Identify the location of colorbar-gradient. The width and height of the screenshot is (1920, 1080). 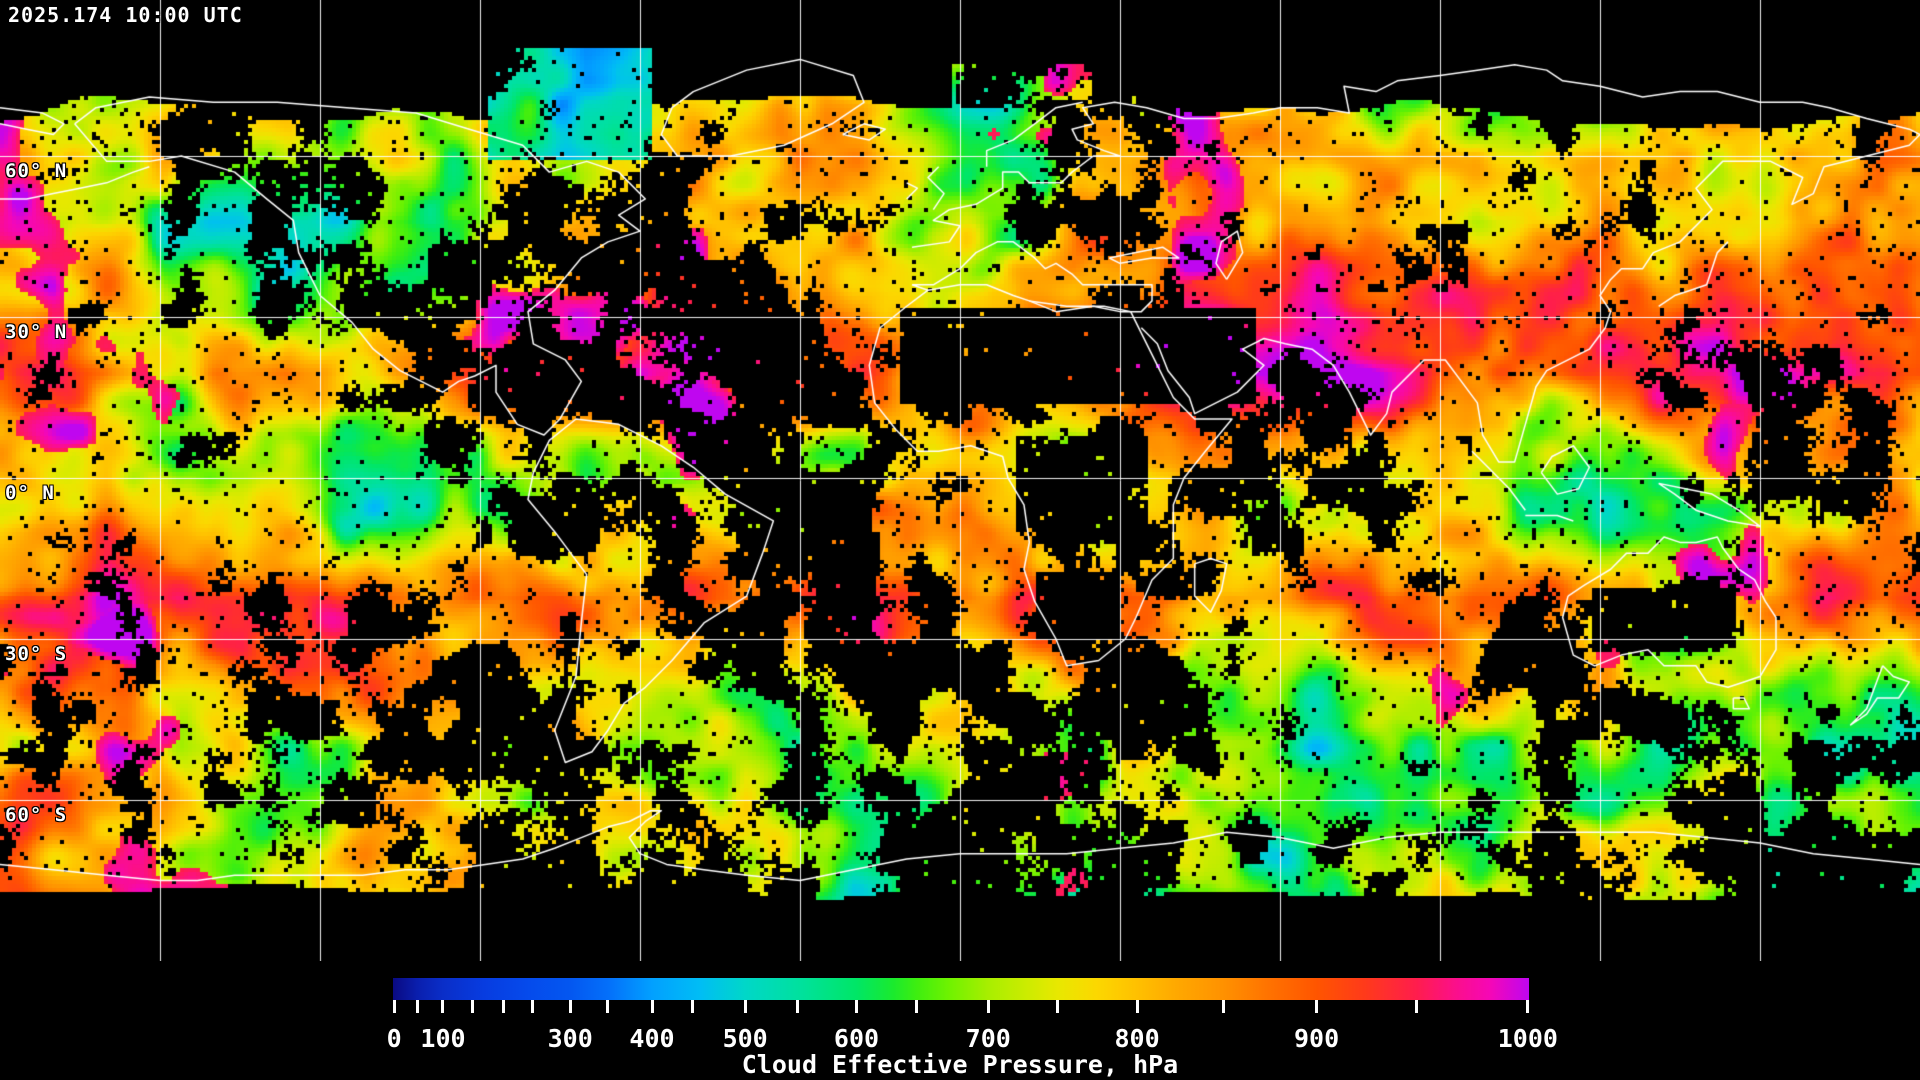
(961, 989).